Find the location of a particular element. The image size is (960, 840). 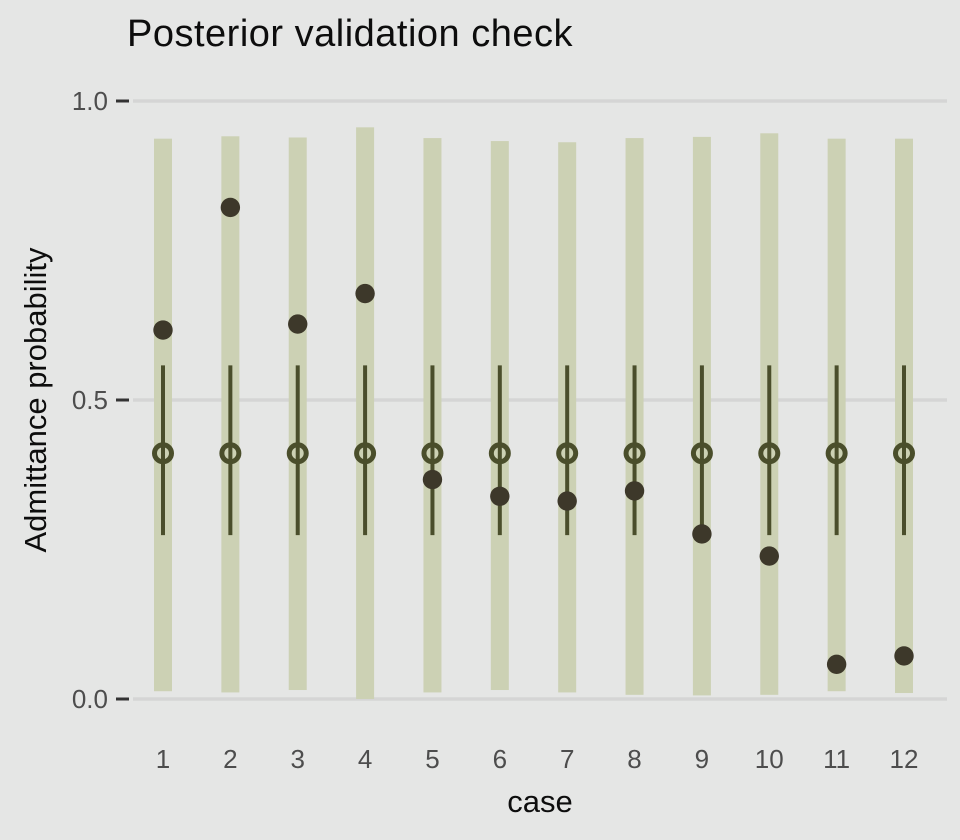

x-tick-label-7: 7 is located at coordinates (567, 759).